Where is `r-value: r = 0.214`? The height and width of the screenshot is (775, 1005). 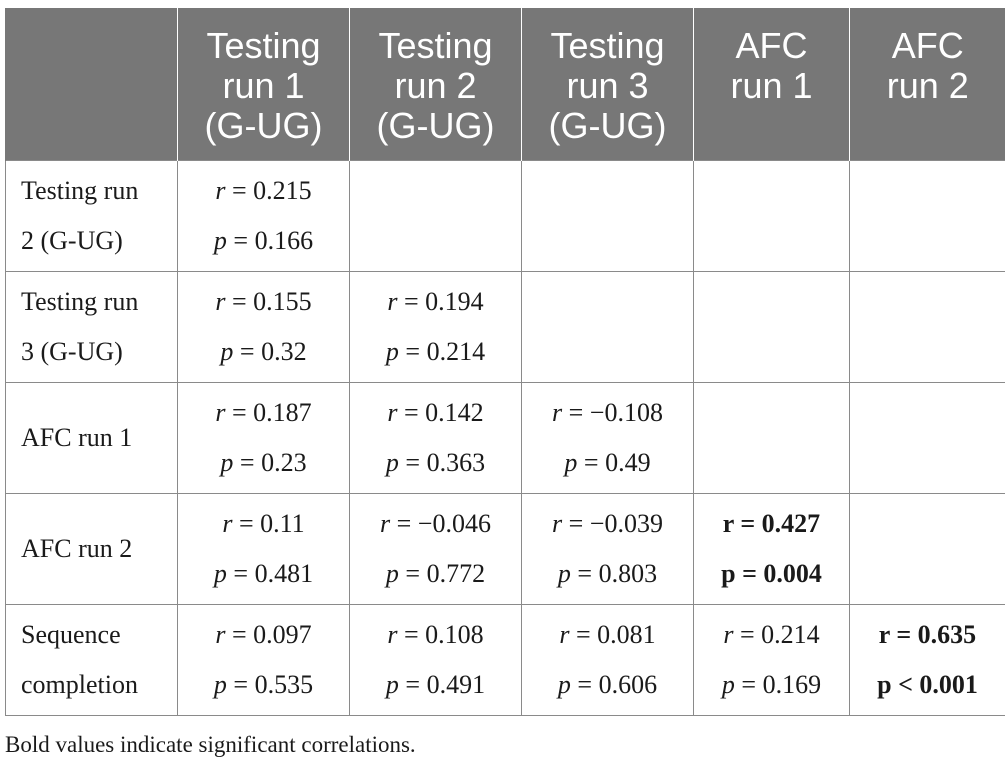 r-value: r = 0.214 is located at coordinates (771, 634).